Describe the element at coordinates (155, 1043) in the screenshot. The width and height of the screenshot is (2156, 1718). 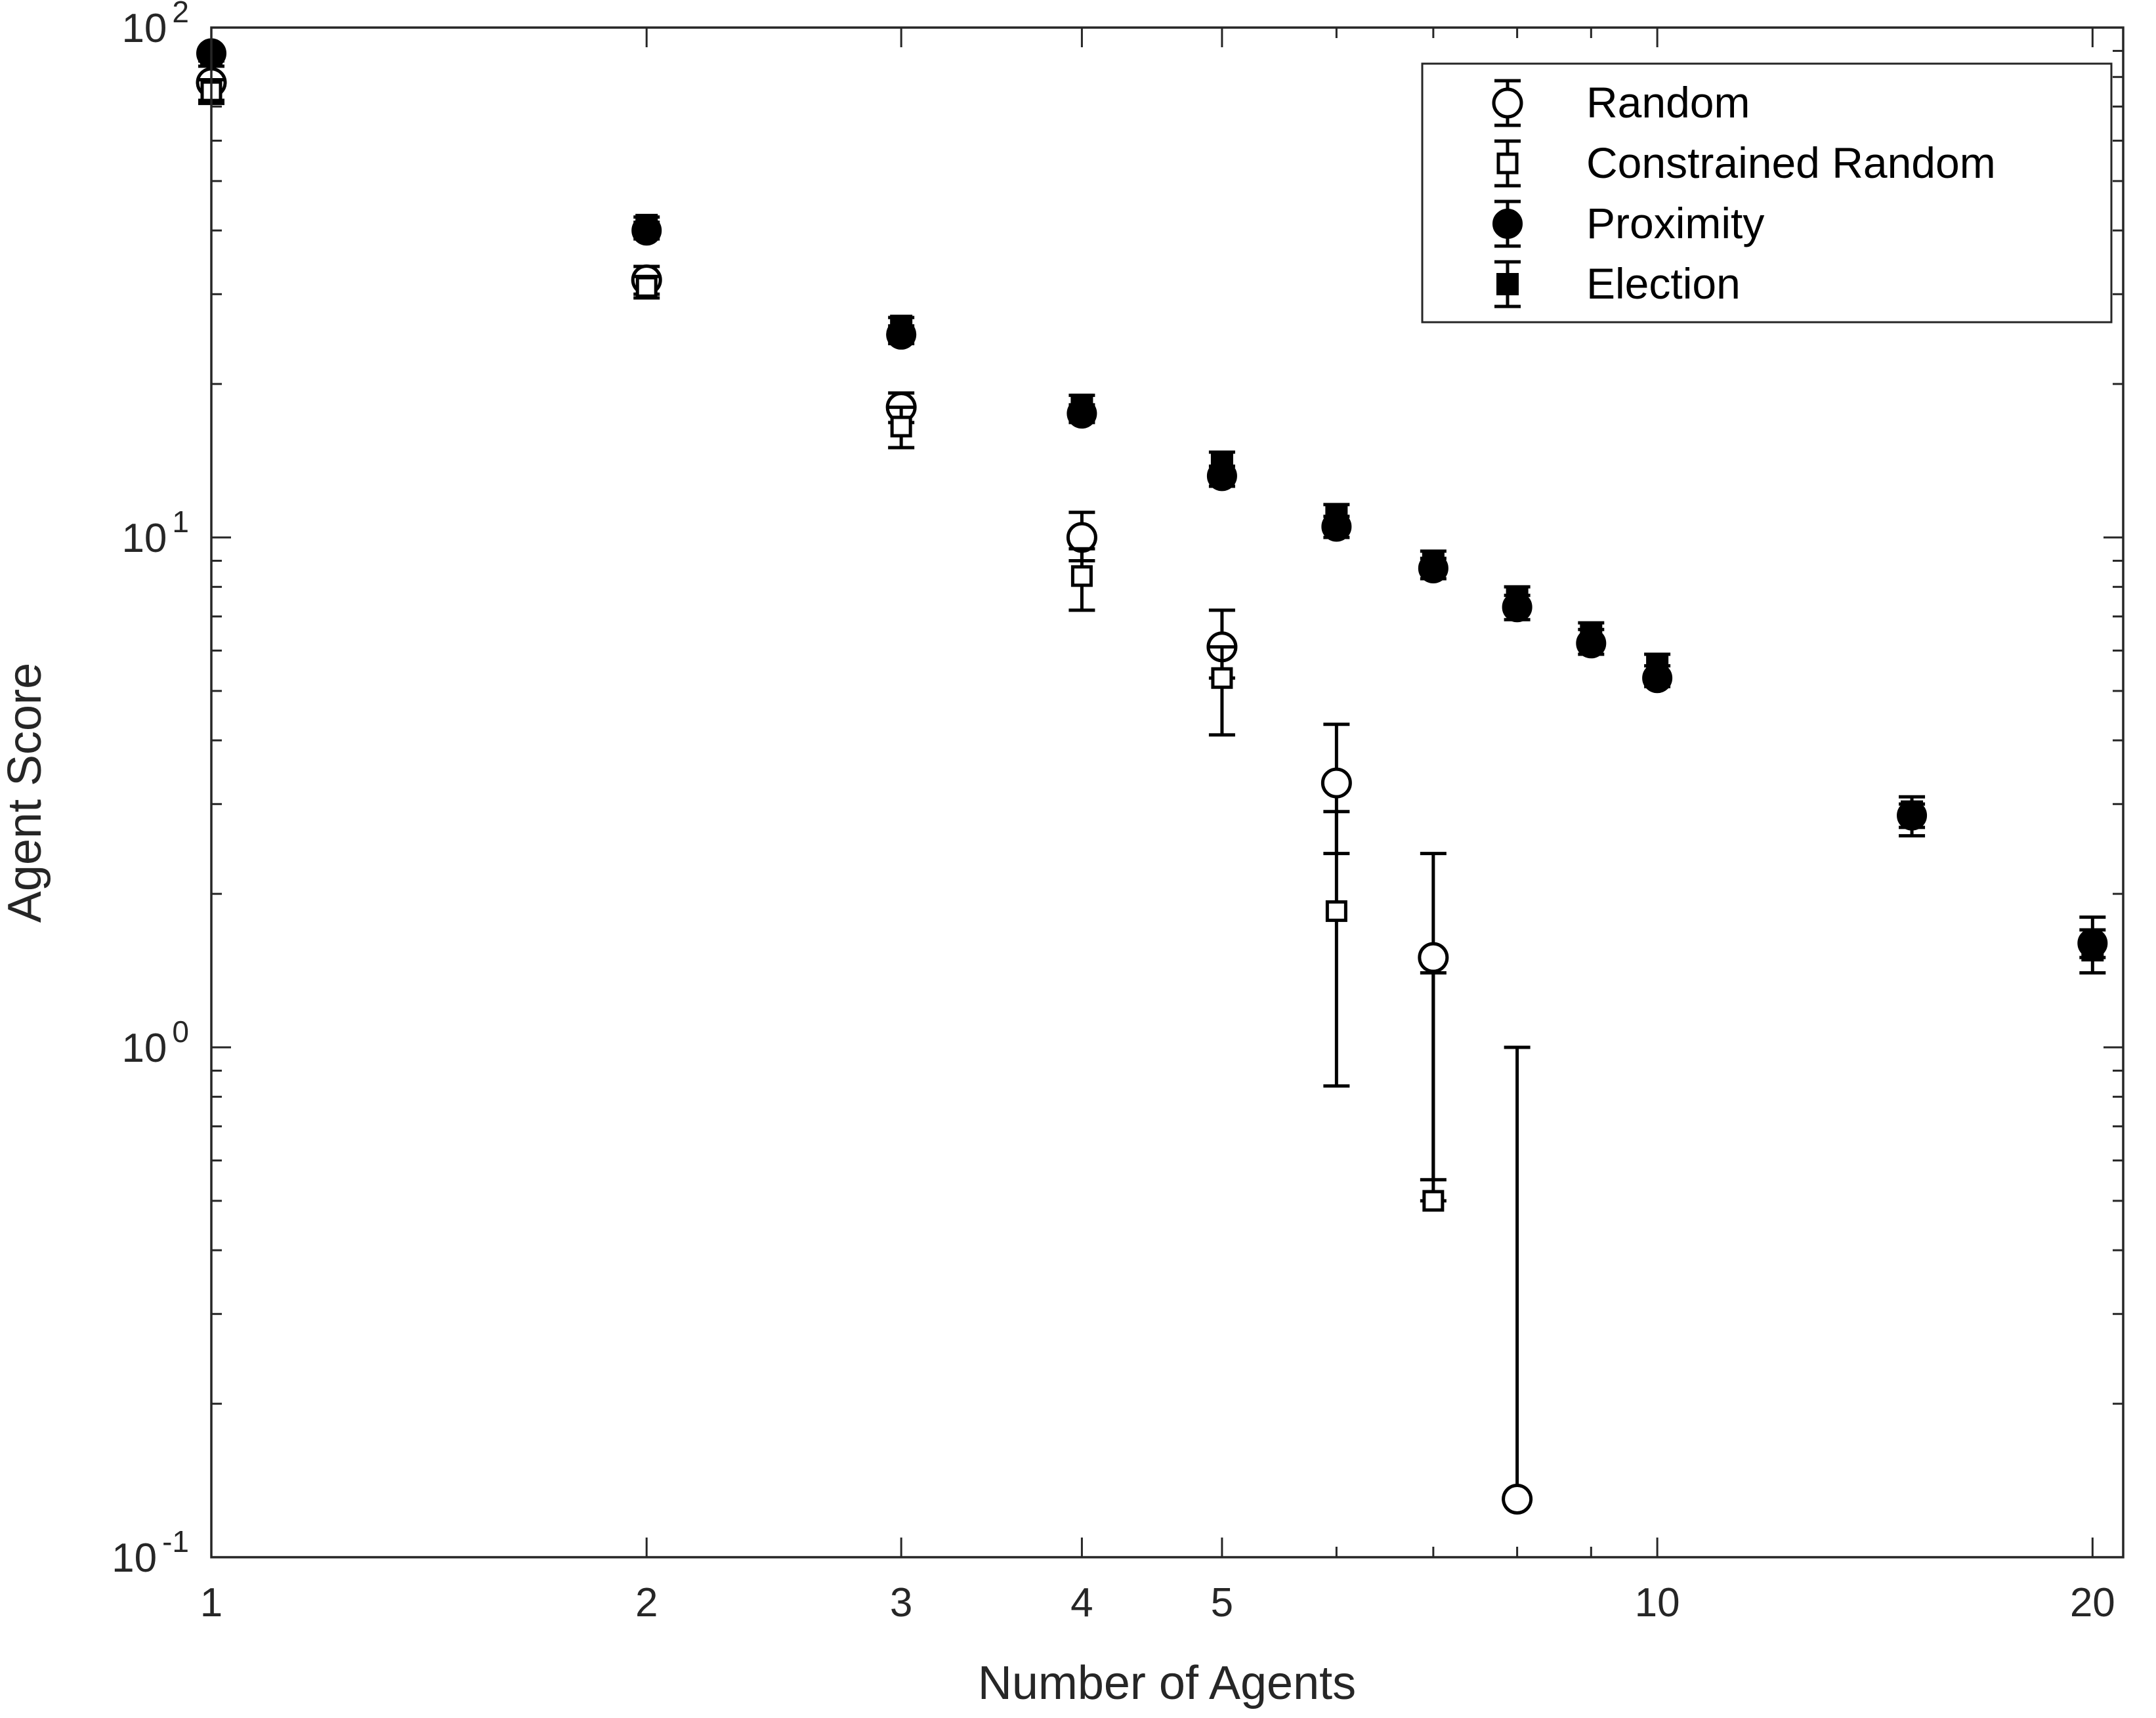
I see `y-tick-label: 10 0` at that location.